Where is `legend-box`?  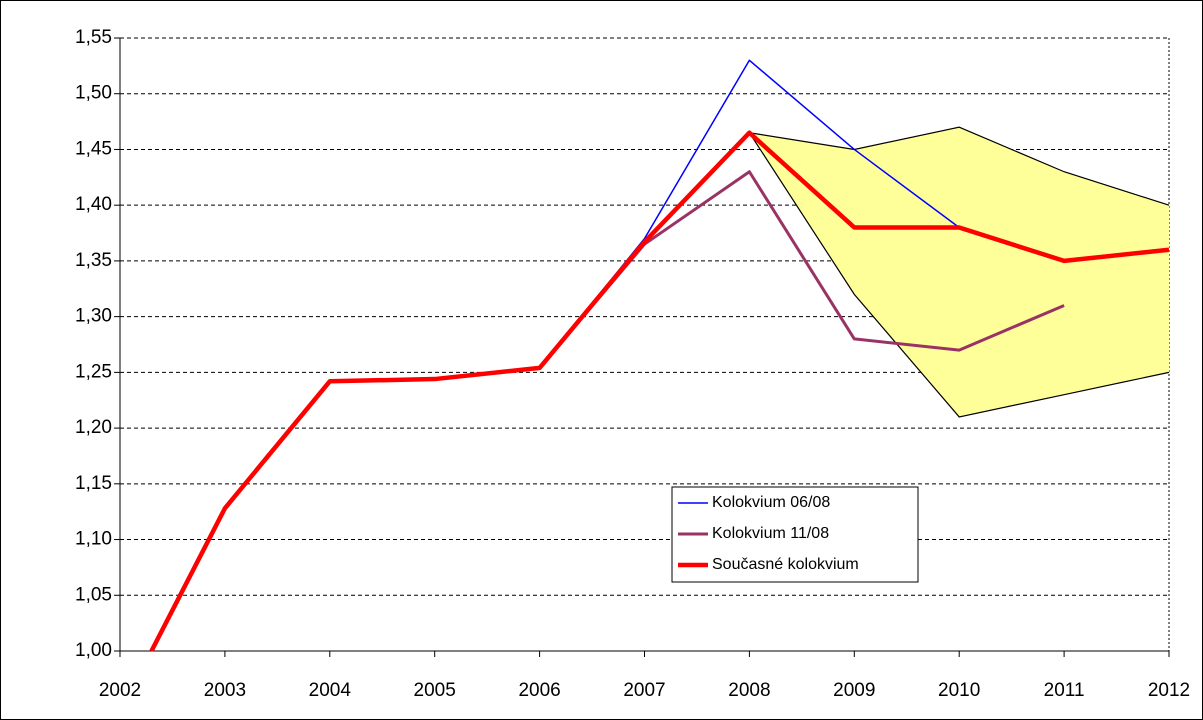
legend-box is located at coordinates (795, 534).